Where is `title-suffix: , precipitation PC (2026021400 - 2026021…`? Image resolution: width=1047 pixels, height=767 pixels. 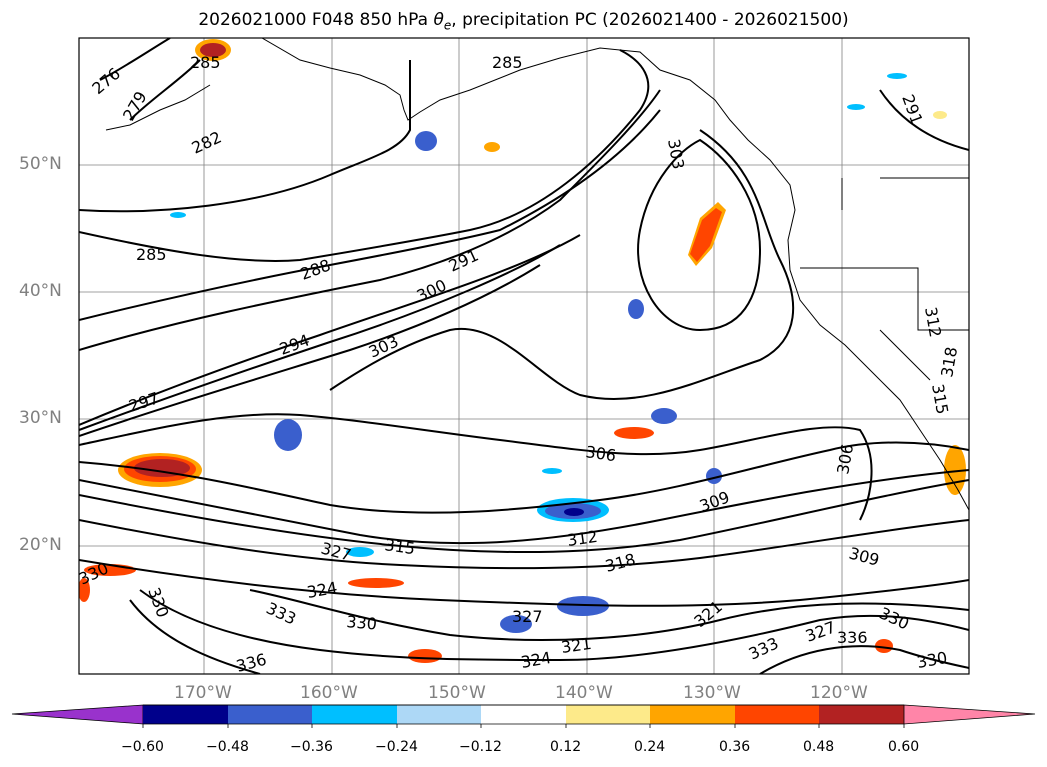 title-suffix: , precipitation PC (2026021400 - 2026021… is located at coordinates (650, 20).